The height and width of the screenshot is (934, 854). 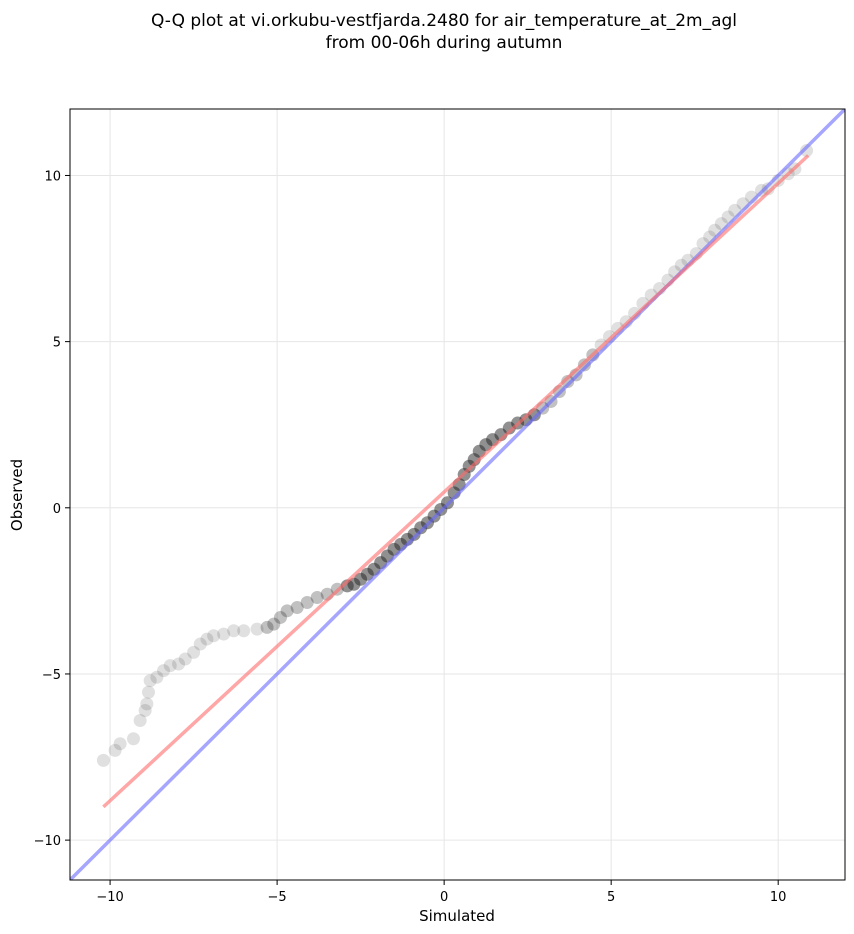 What do you see at coordinates (57, 509) in the screenshot?
I see `y-tick-label: 0` at bounding box center [57, 509].